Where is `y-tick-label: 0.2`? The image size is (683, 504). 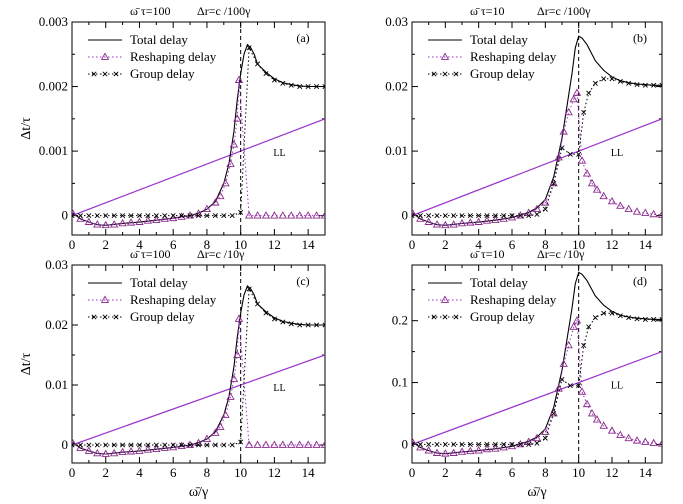 y-tick-label: 0.2 is located at coordinates (400, 320).